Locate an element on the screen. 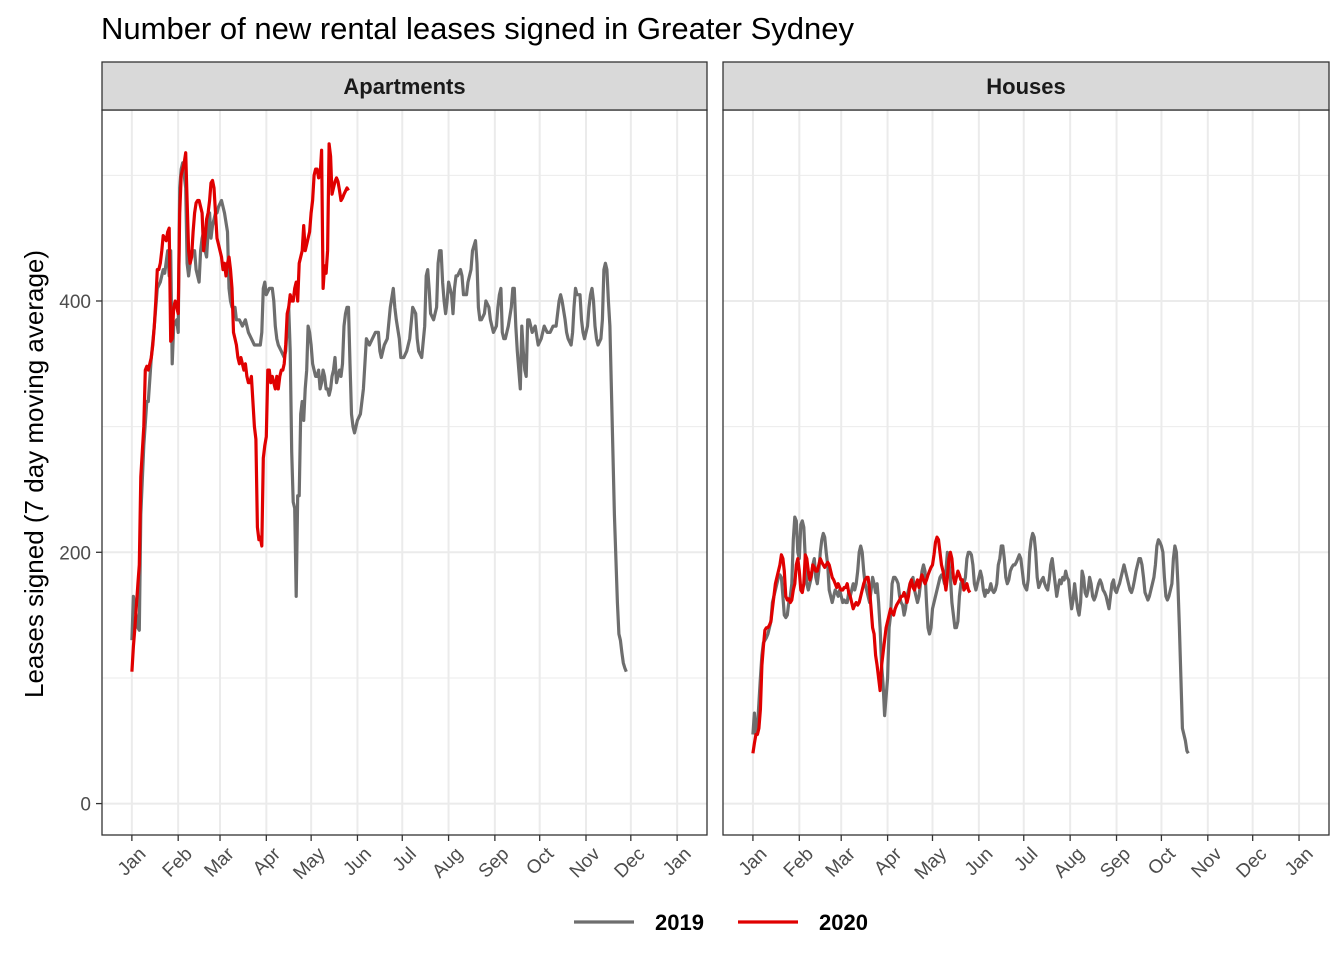 This screenshot has height=960, width=1344. series-line-2019 is located at coordinates (970, 635).